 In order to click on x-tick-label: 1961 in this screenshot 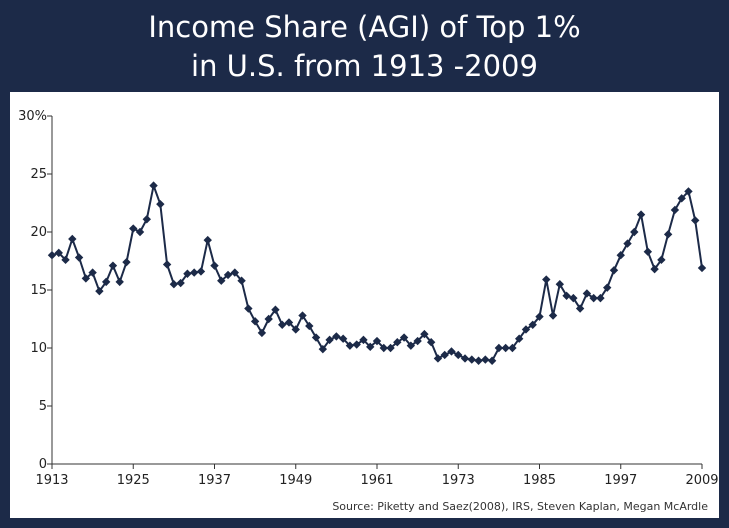, I will do `click(376, 480)`.